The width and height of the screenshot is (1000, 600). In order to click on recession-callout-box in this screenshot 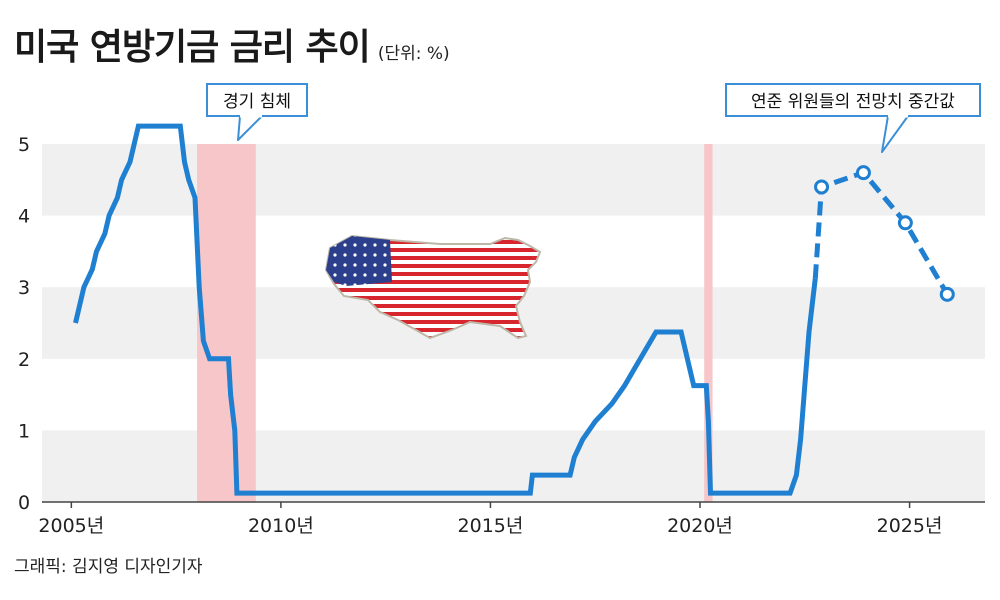, I will do `click(257, 100)`.